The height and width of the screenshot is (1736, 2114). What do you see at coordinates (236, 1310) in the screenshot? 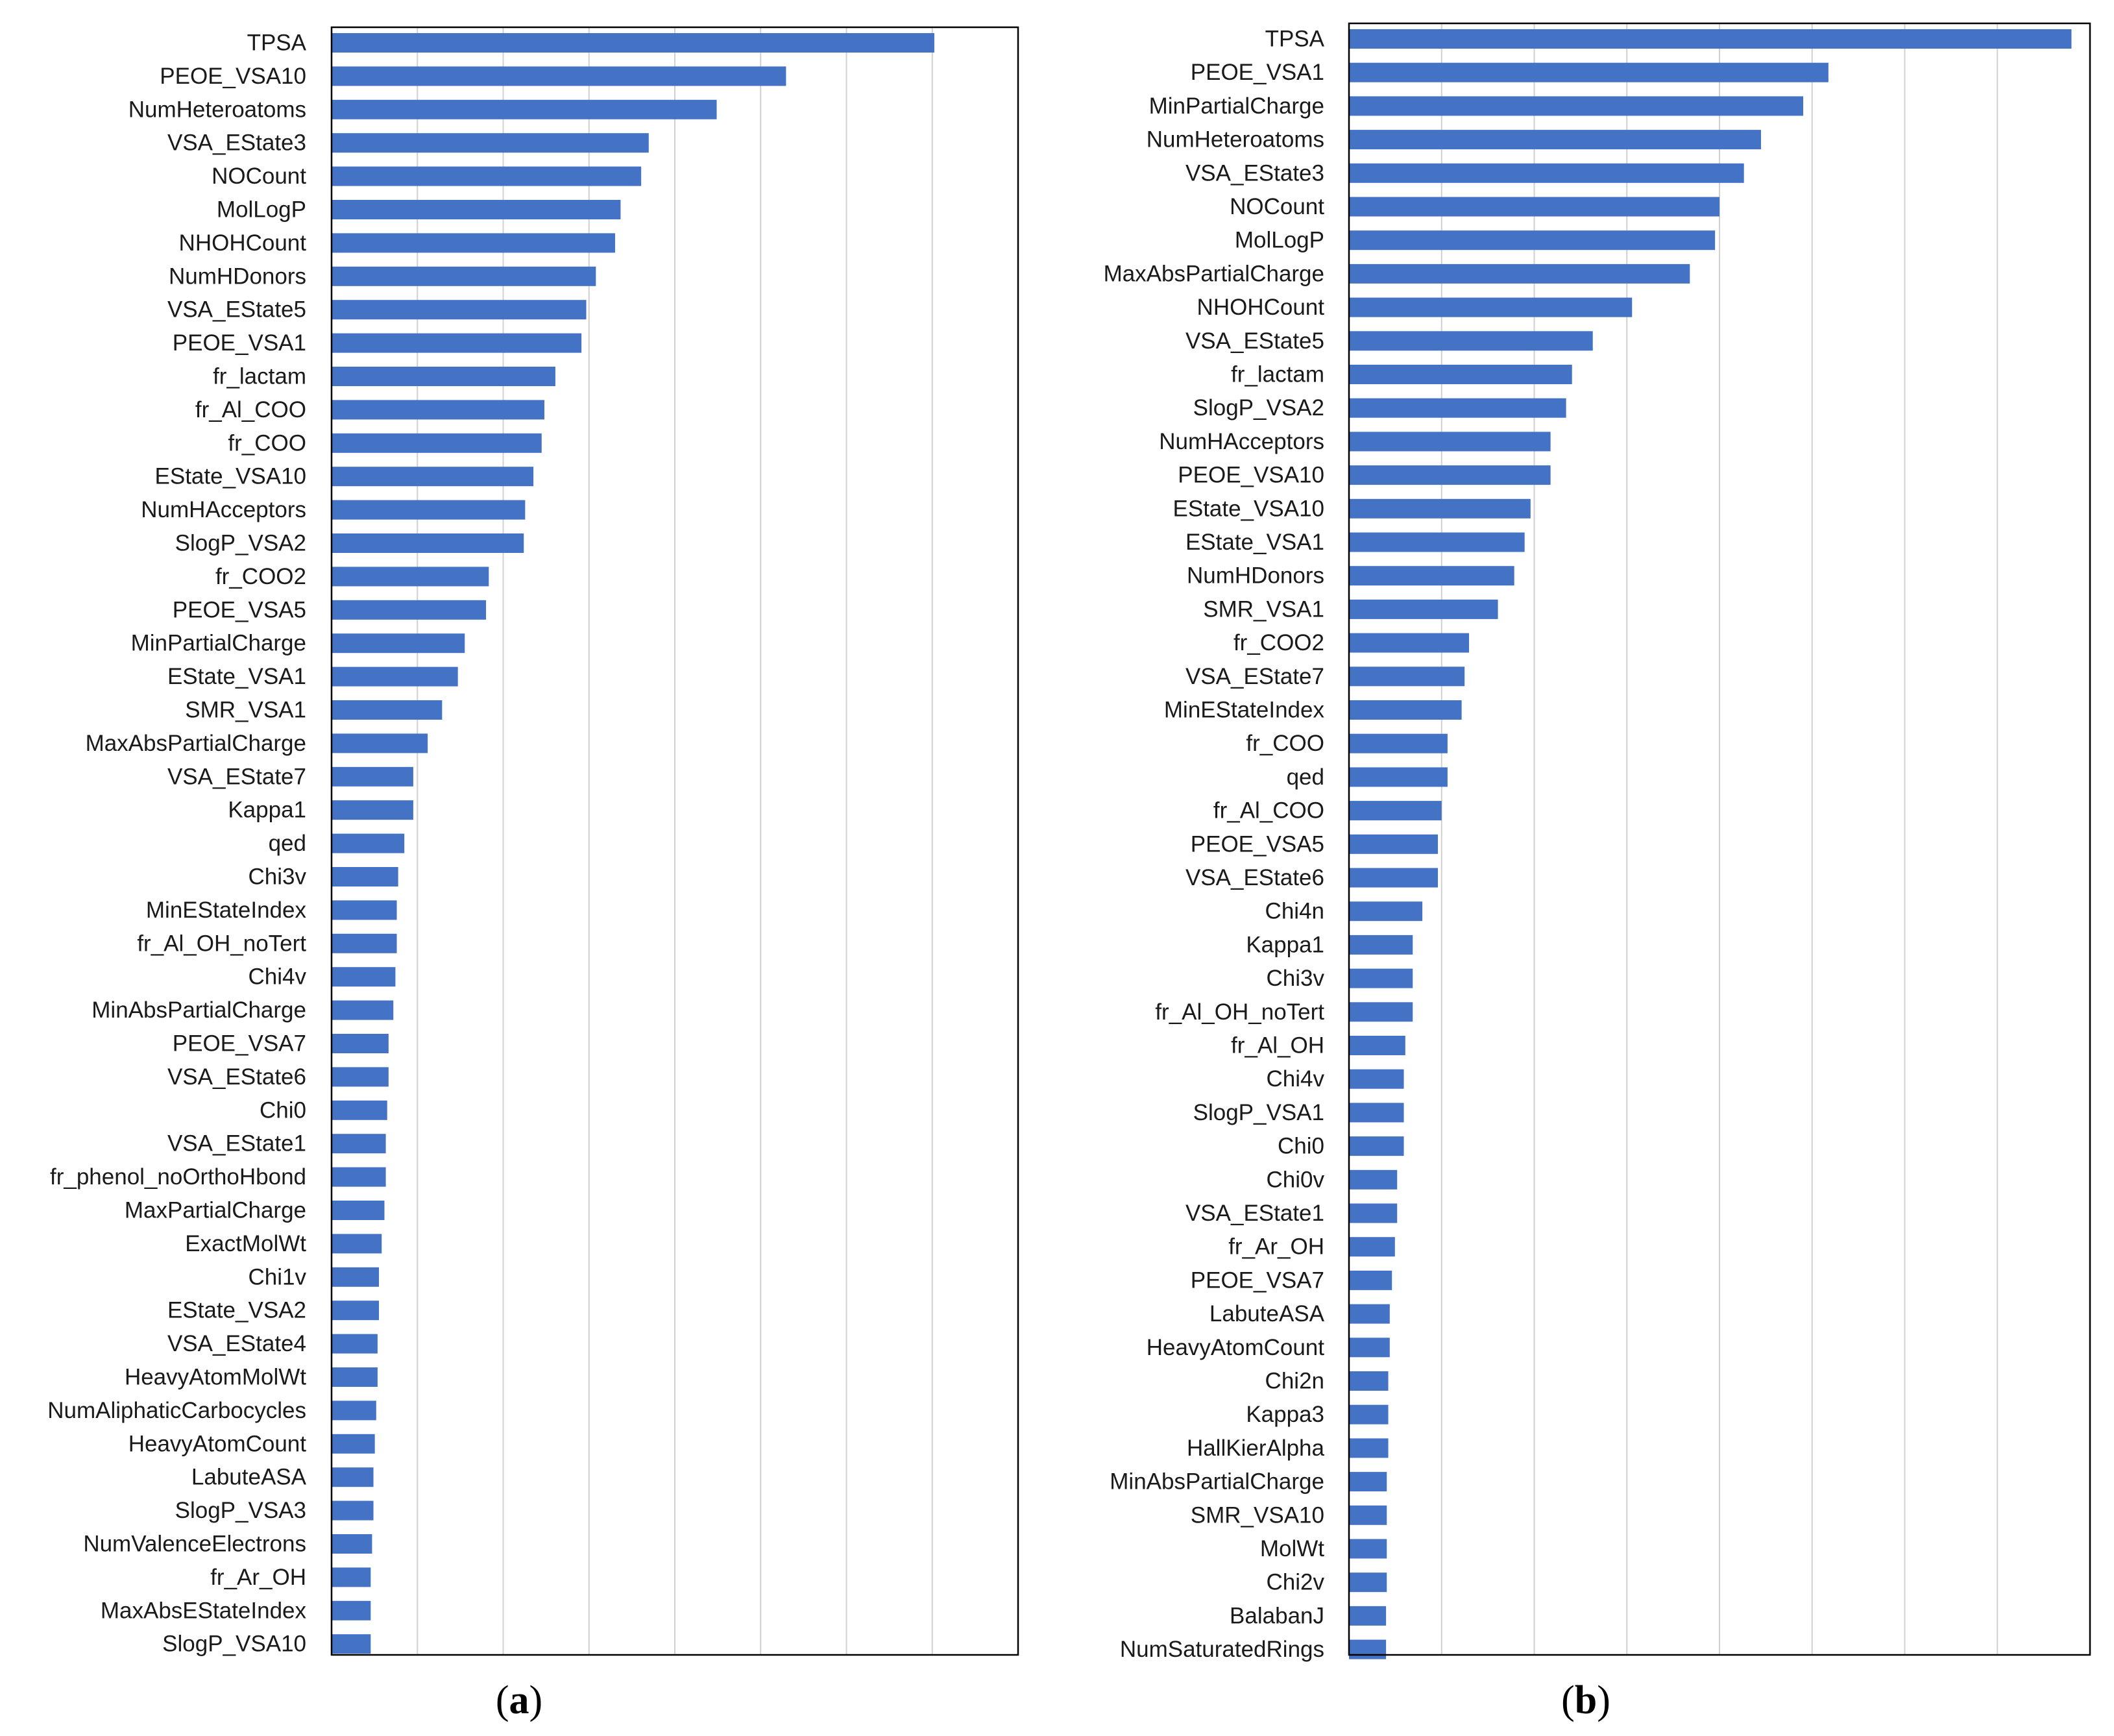
I see `category-label: EState_VSA2` at bounding box center [236, 1310].